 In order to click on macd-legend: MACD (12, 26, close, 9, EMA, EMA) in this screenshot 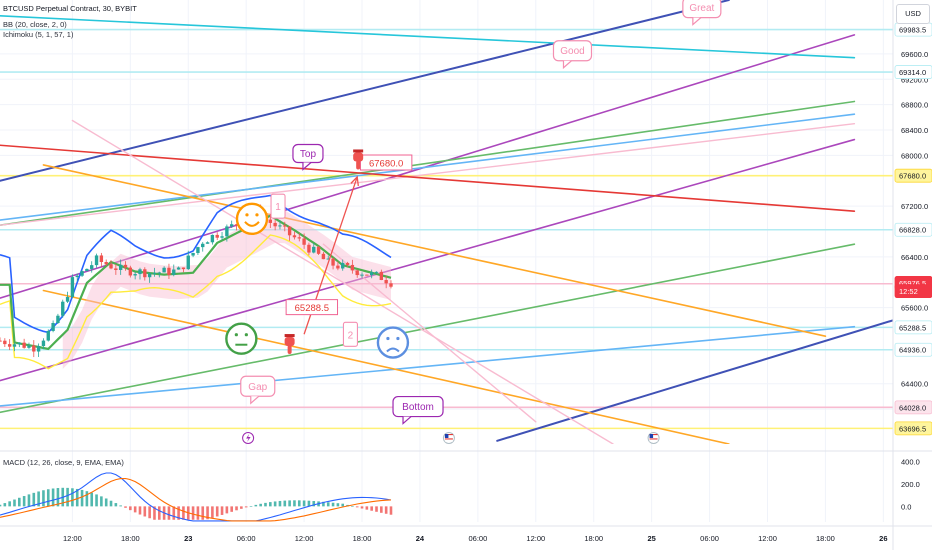, I will do `click(63, 462)`.